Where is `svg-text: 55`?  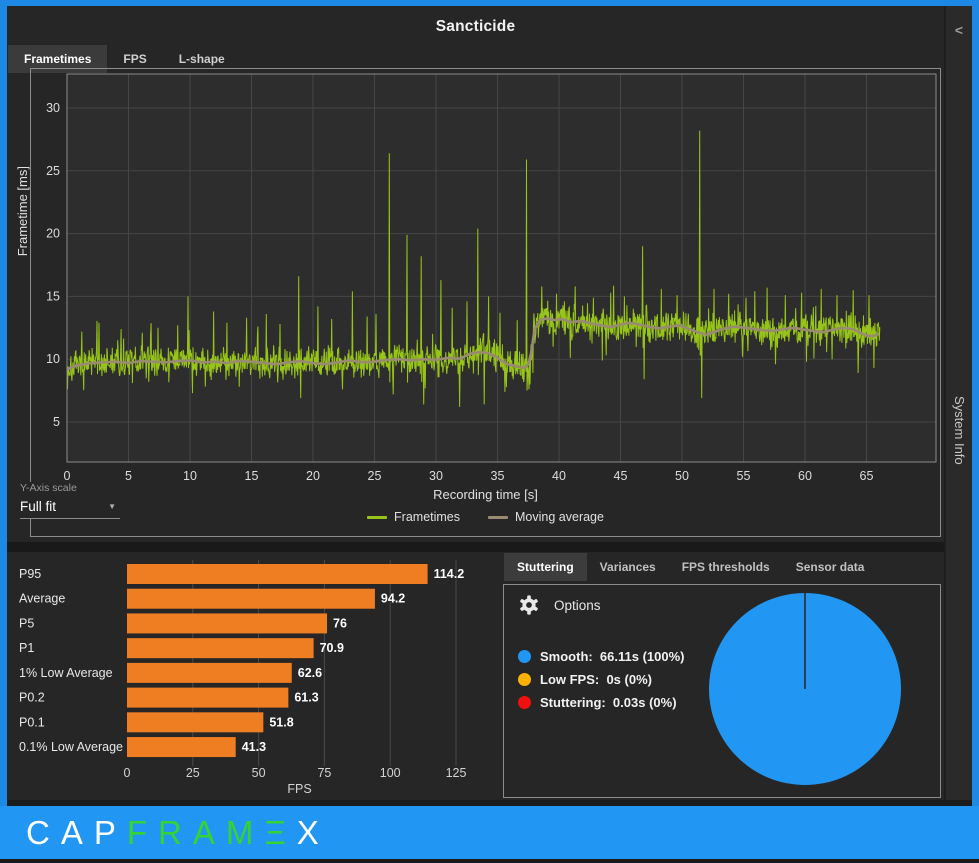 svg-text: 55 is located at coordinates (744, 476).